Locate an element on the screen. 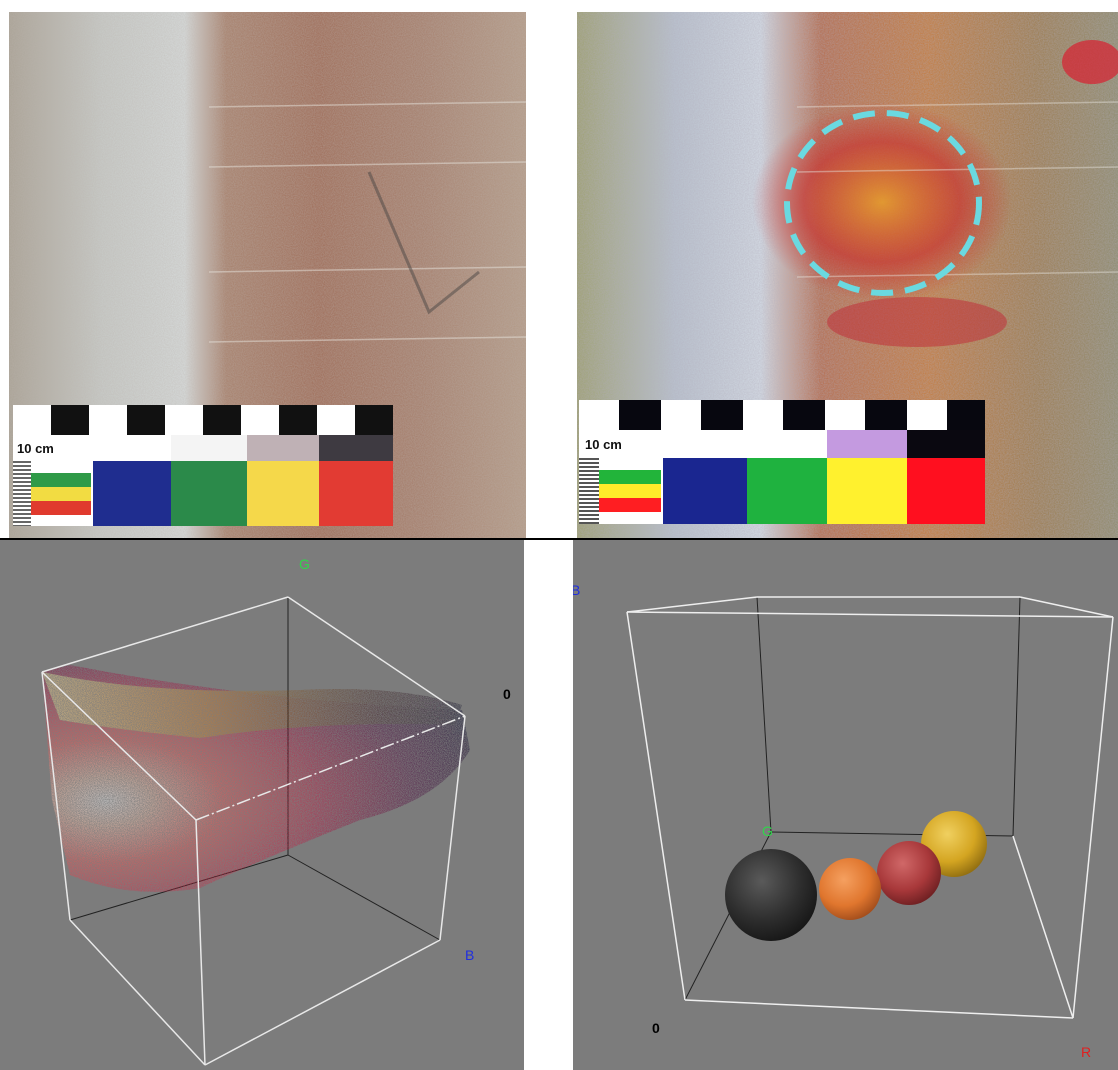 The image size is (1118, 1070). panel-gutter is located at coordinates (548, 805).